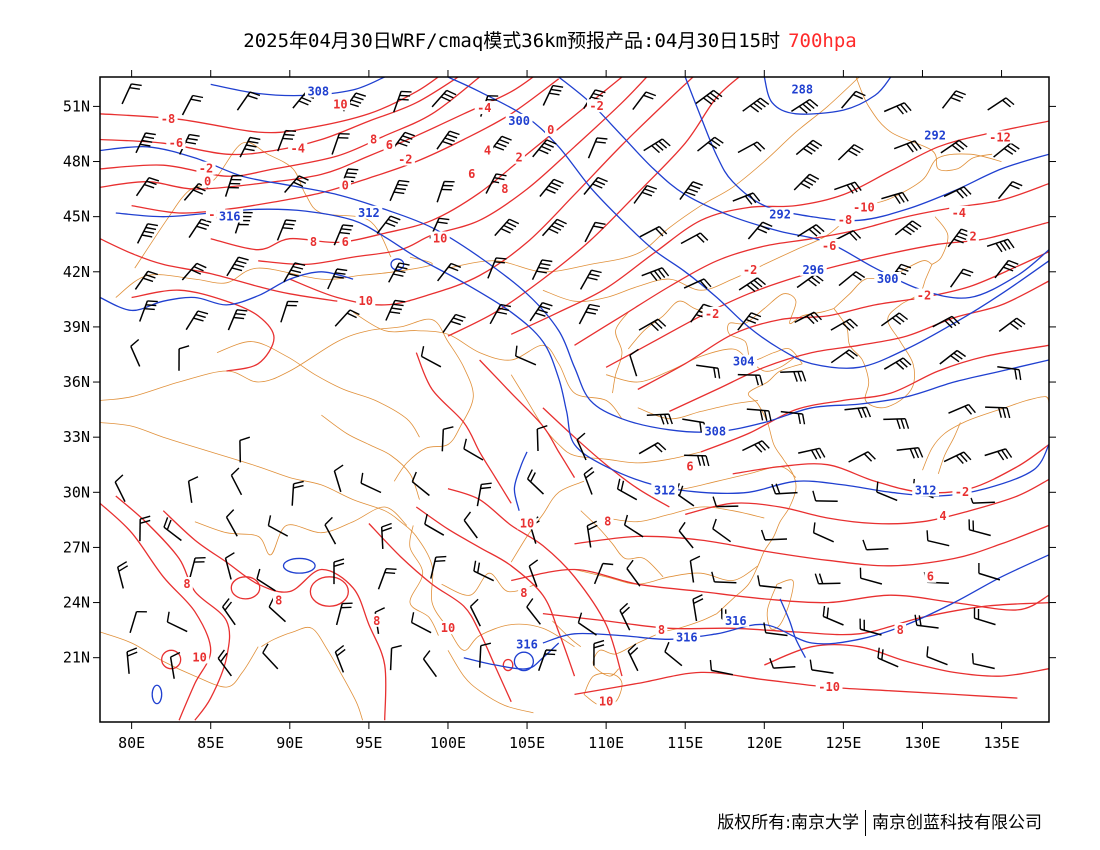 The width and height of the screenshot is (1100, 850). I want to click on lon-label: 125E, so click(843, 743).